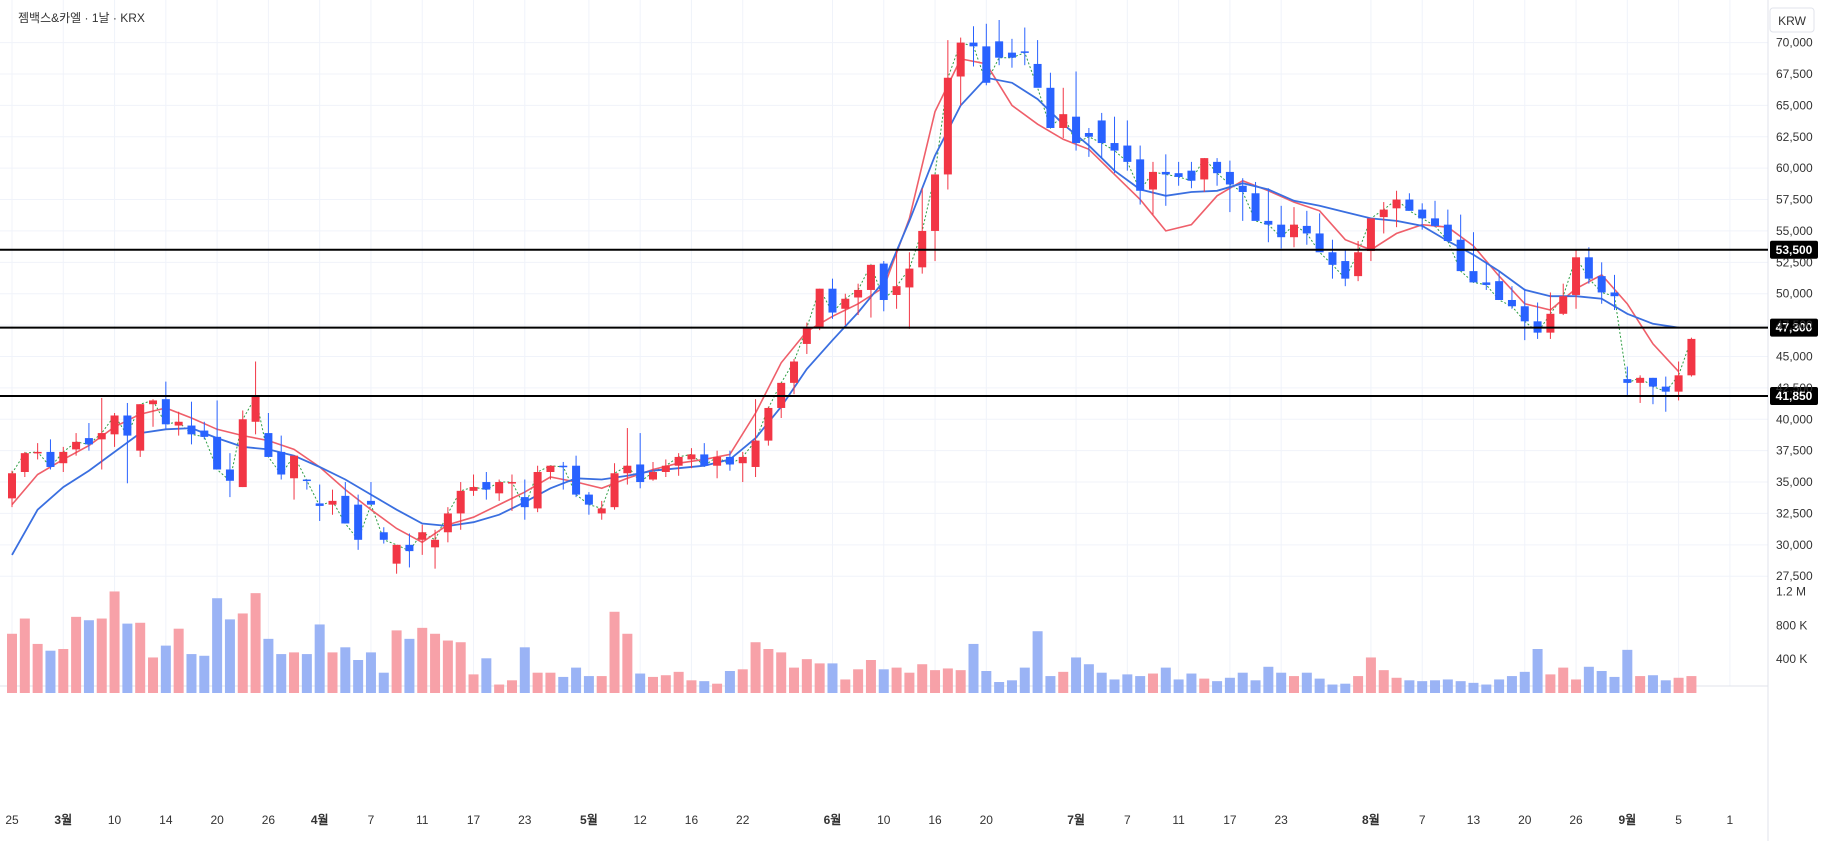 This screenshot has width=1827, height=841. What do you see at coordinates (1422, 820) in the screenshot?
I see `time-tick-label: 7` at bounding box center [1422, 820].